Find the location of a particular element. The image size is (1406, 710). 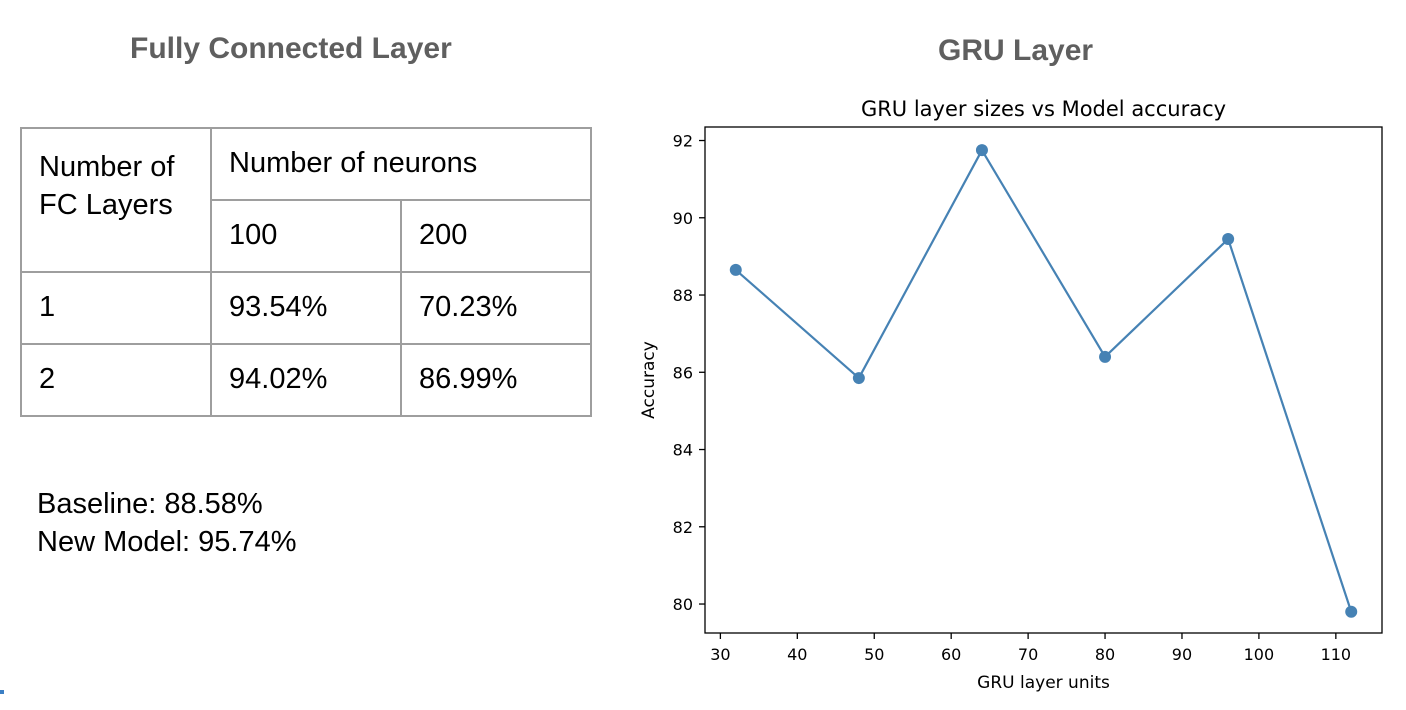

fc-layers-cell: 2 is located at coordinates (116, 380).